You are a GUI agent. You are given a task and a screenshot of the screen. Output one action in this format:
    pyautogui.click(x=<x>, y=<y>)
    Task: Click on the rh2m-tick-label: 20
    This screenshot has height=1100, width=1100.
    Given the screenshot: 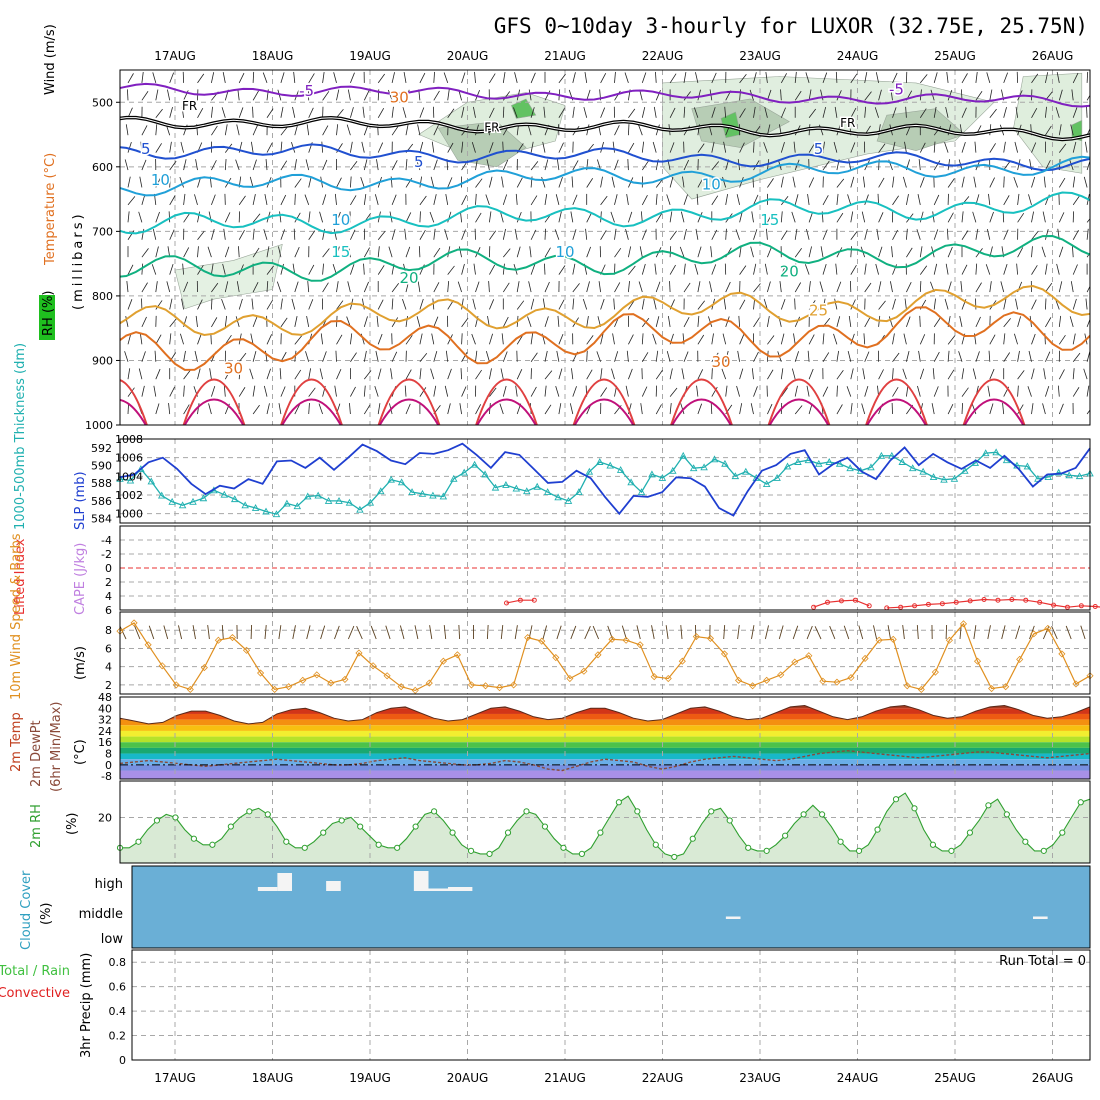 What is the action you would take?
    pyautogui.click(x=105, y=817)
    